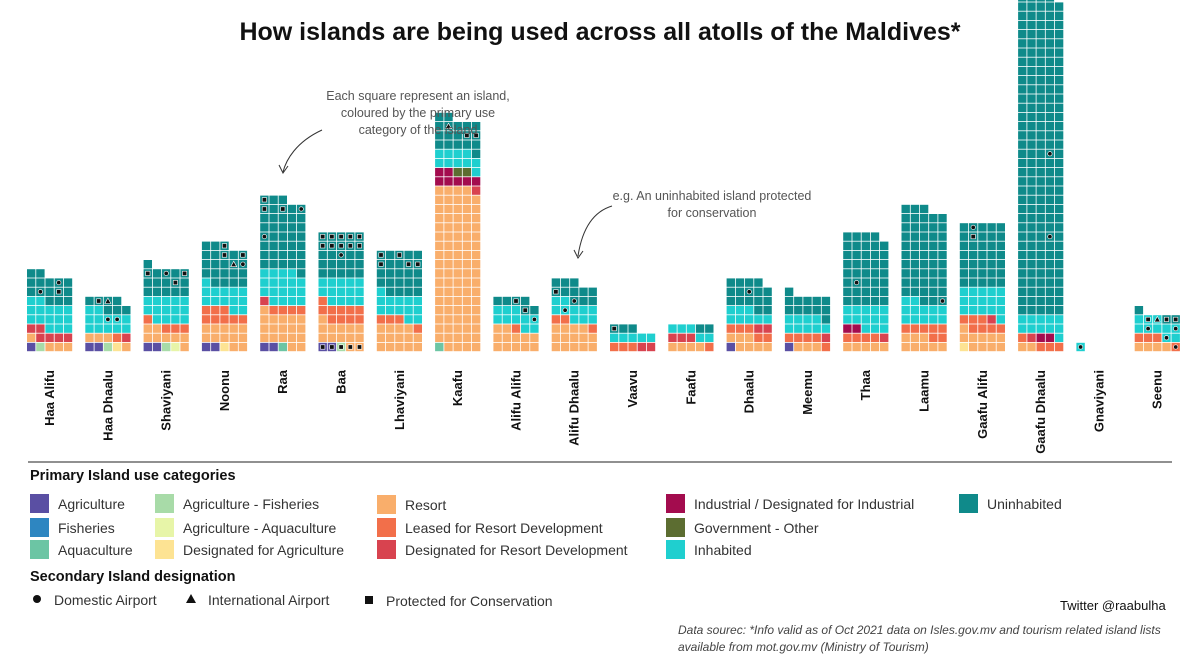 The height and width of the screenshot is (665, 1200). What do you see at coordinates (675, 549) in the screenshot?
I see `legend-swatch` at bounding box center [675, 549].